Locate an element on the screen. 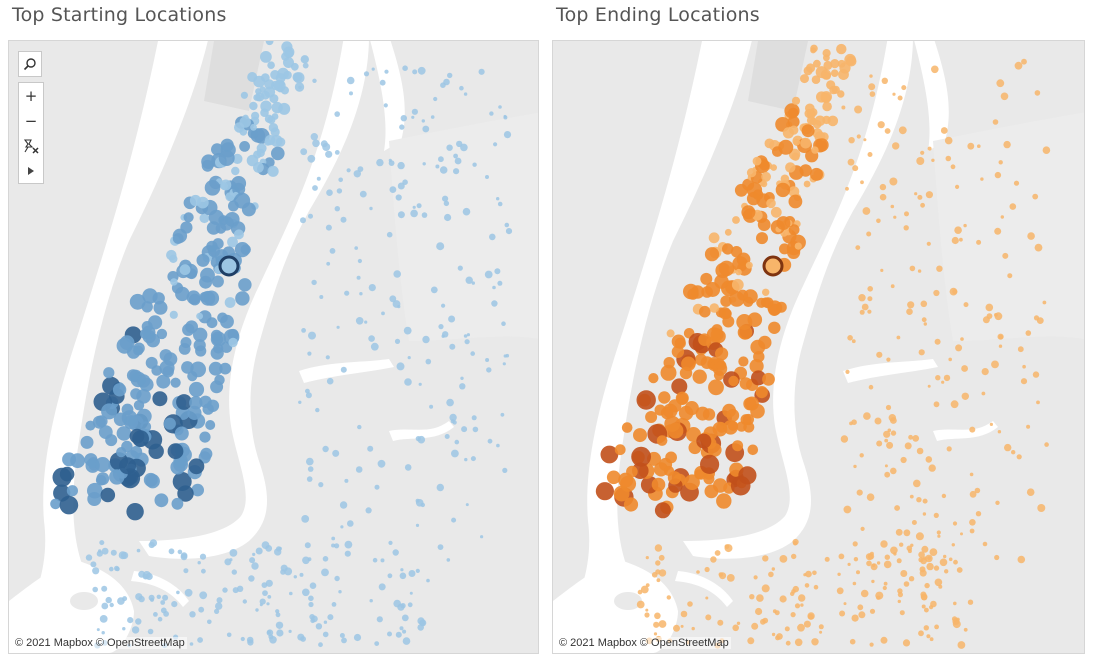 The height and width of the screenshot is (663, 1097). search-button is located at coordinates (30, 64).